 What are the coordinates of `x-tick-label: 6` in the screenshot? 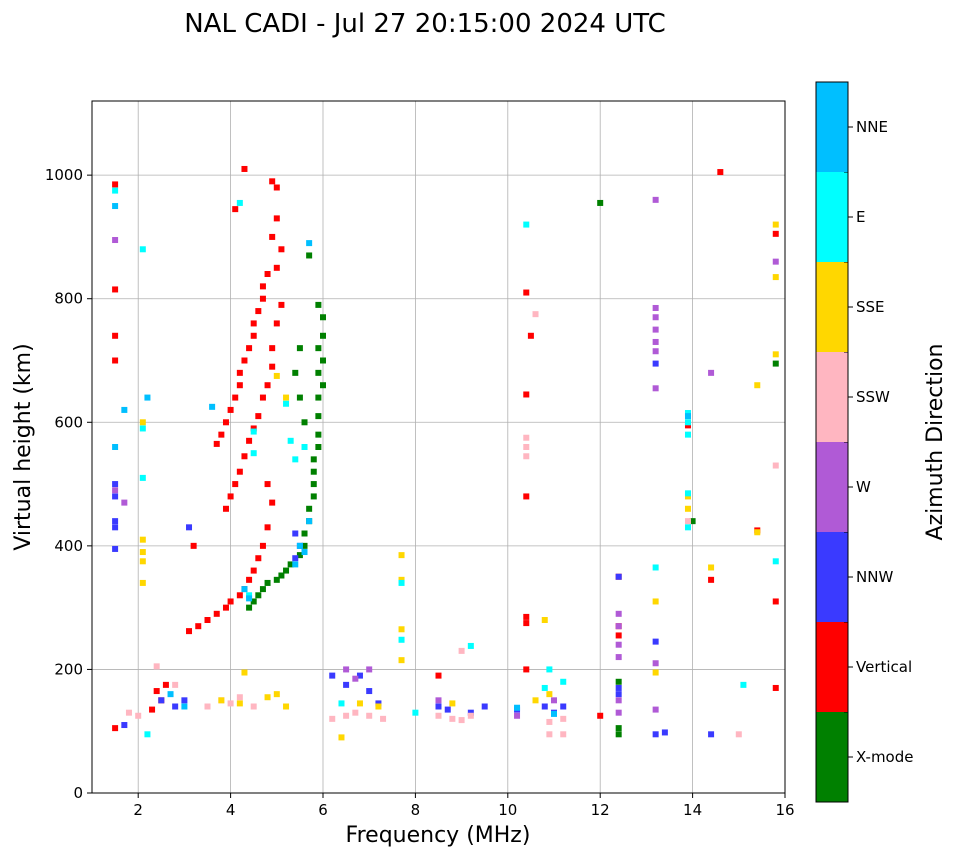 It's located at (323, 810).